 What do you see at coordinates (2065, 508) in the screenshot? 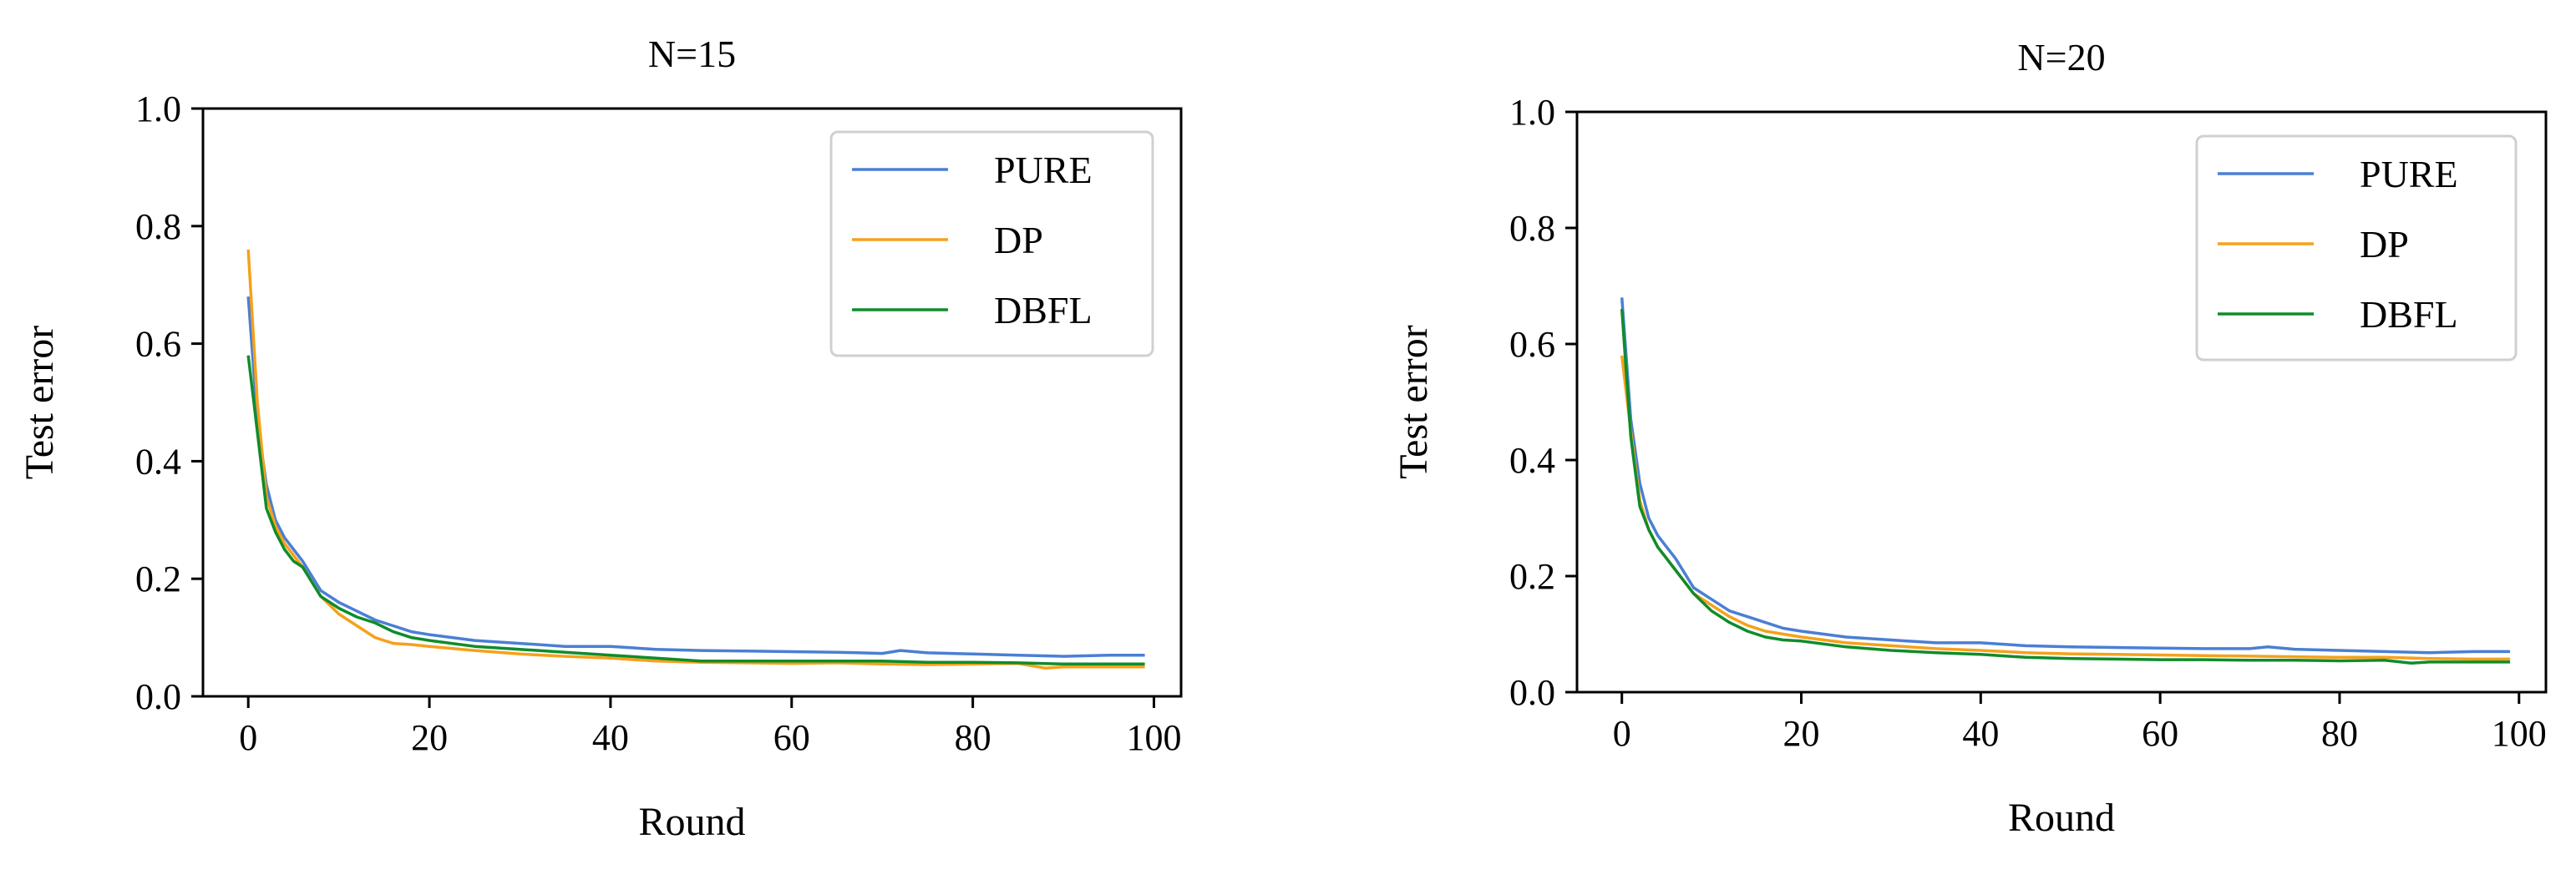
I see `series-line-dp` at bounding box center [2065, 508].